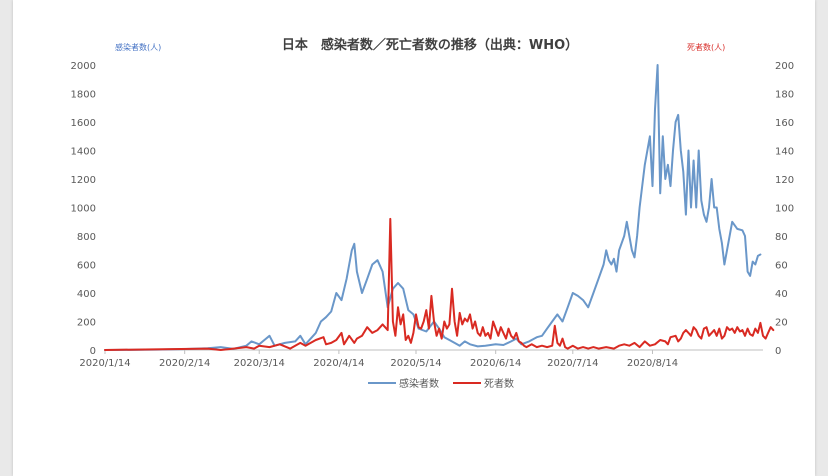 This screenshot has width=828, height=476. I want to click on legend: 感染者数 死者数, so click(441, 383).